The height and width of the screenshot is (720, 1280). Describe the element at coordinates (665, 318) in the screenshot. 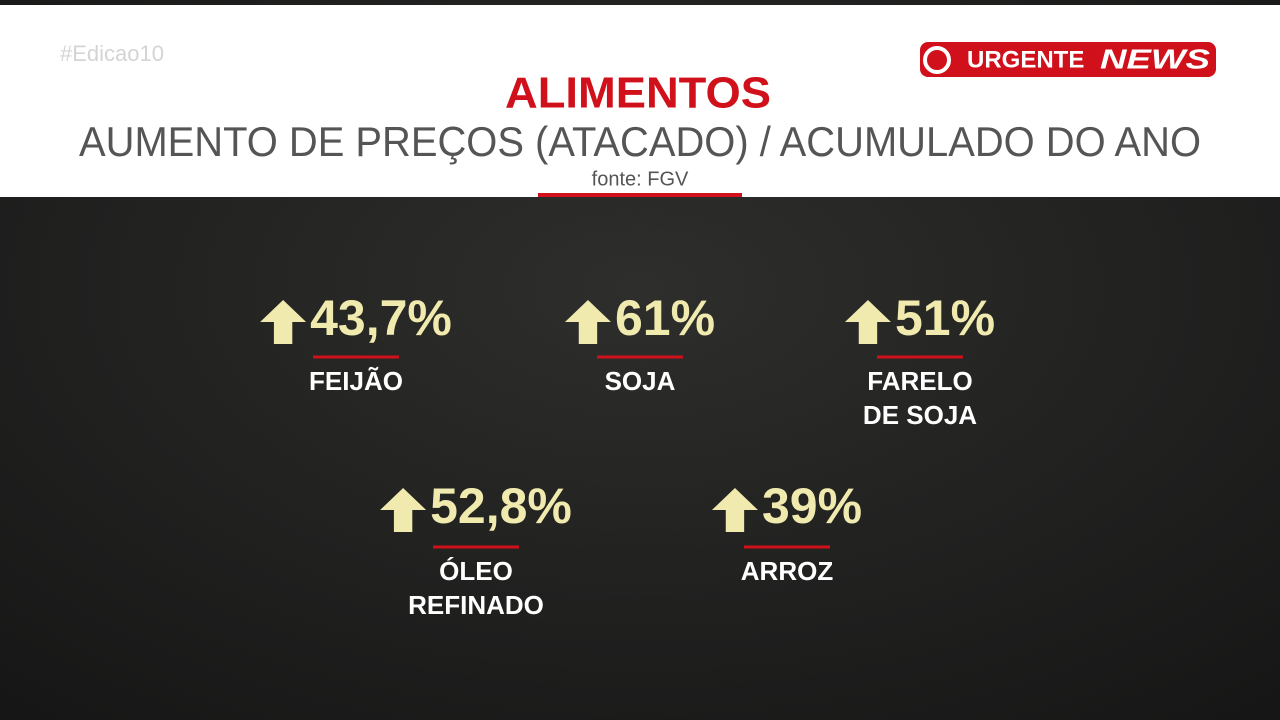

I see `value: 61%` at that location.